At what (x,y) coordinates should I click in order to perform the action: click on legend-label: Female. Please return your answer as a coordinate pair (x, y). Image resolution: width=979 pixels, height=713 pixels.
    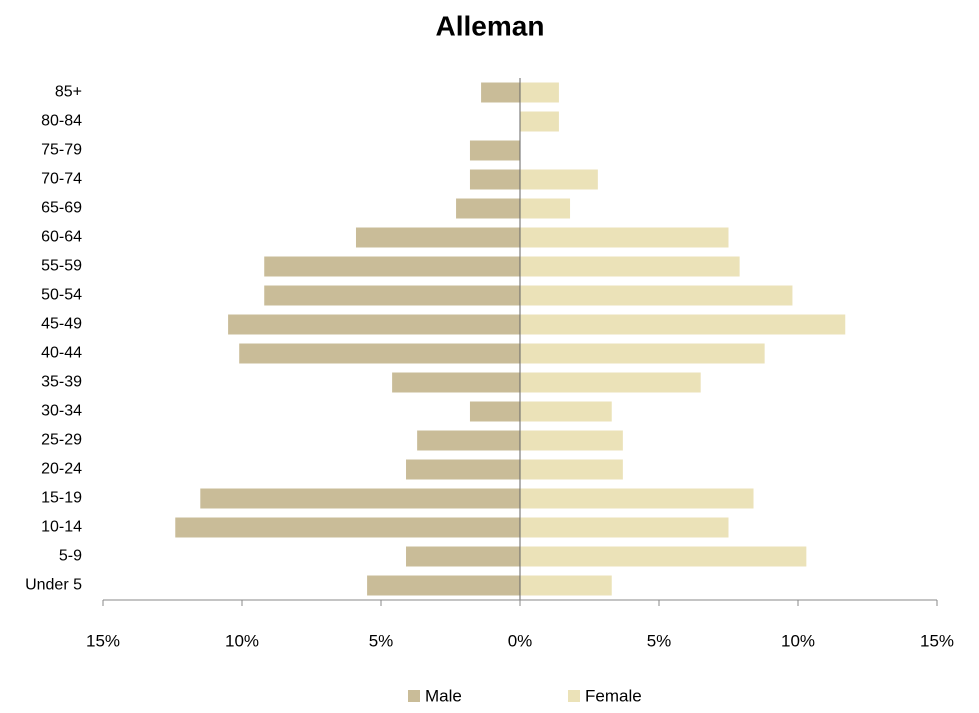
    Looking at the image, I should click on (613, 695).